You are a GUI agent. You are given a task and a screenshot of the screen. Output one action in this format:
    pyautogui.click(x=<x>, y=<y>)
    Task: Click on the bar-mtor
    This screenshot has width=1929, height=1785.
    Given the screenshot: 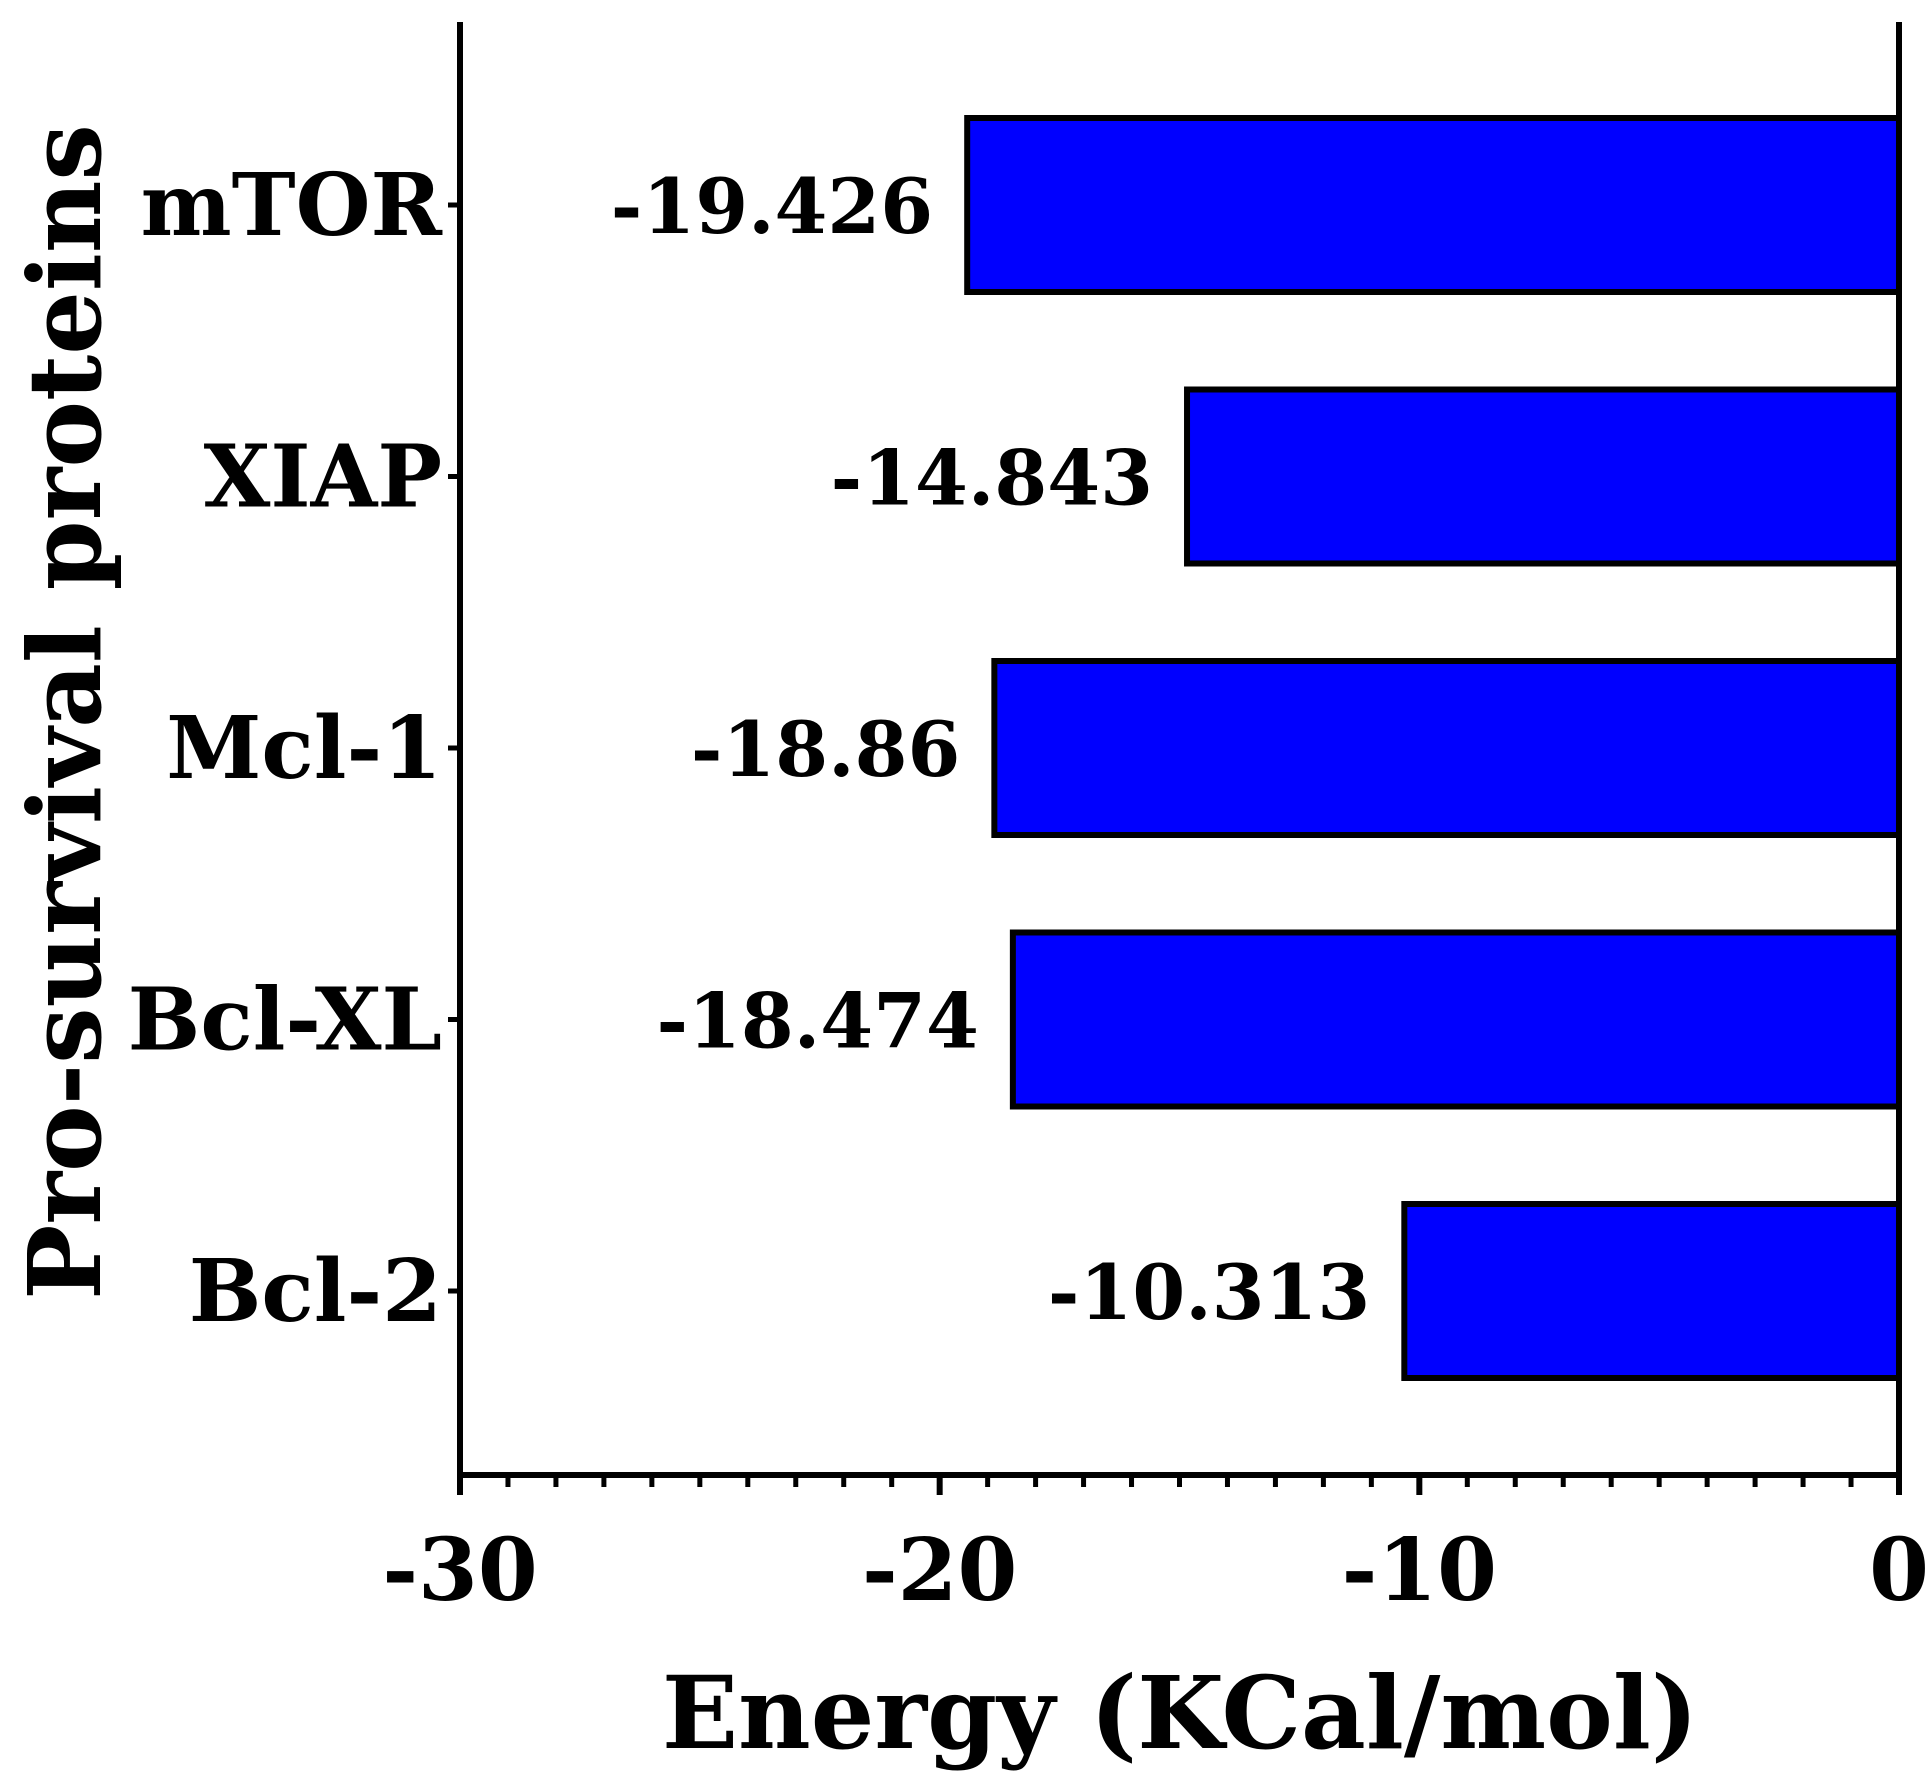 What is the action you would take?
    pyautogui.click(x=1433, y=205)
    